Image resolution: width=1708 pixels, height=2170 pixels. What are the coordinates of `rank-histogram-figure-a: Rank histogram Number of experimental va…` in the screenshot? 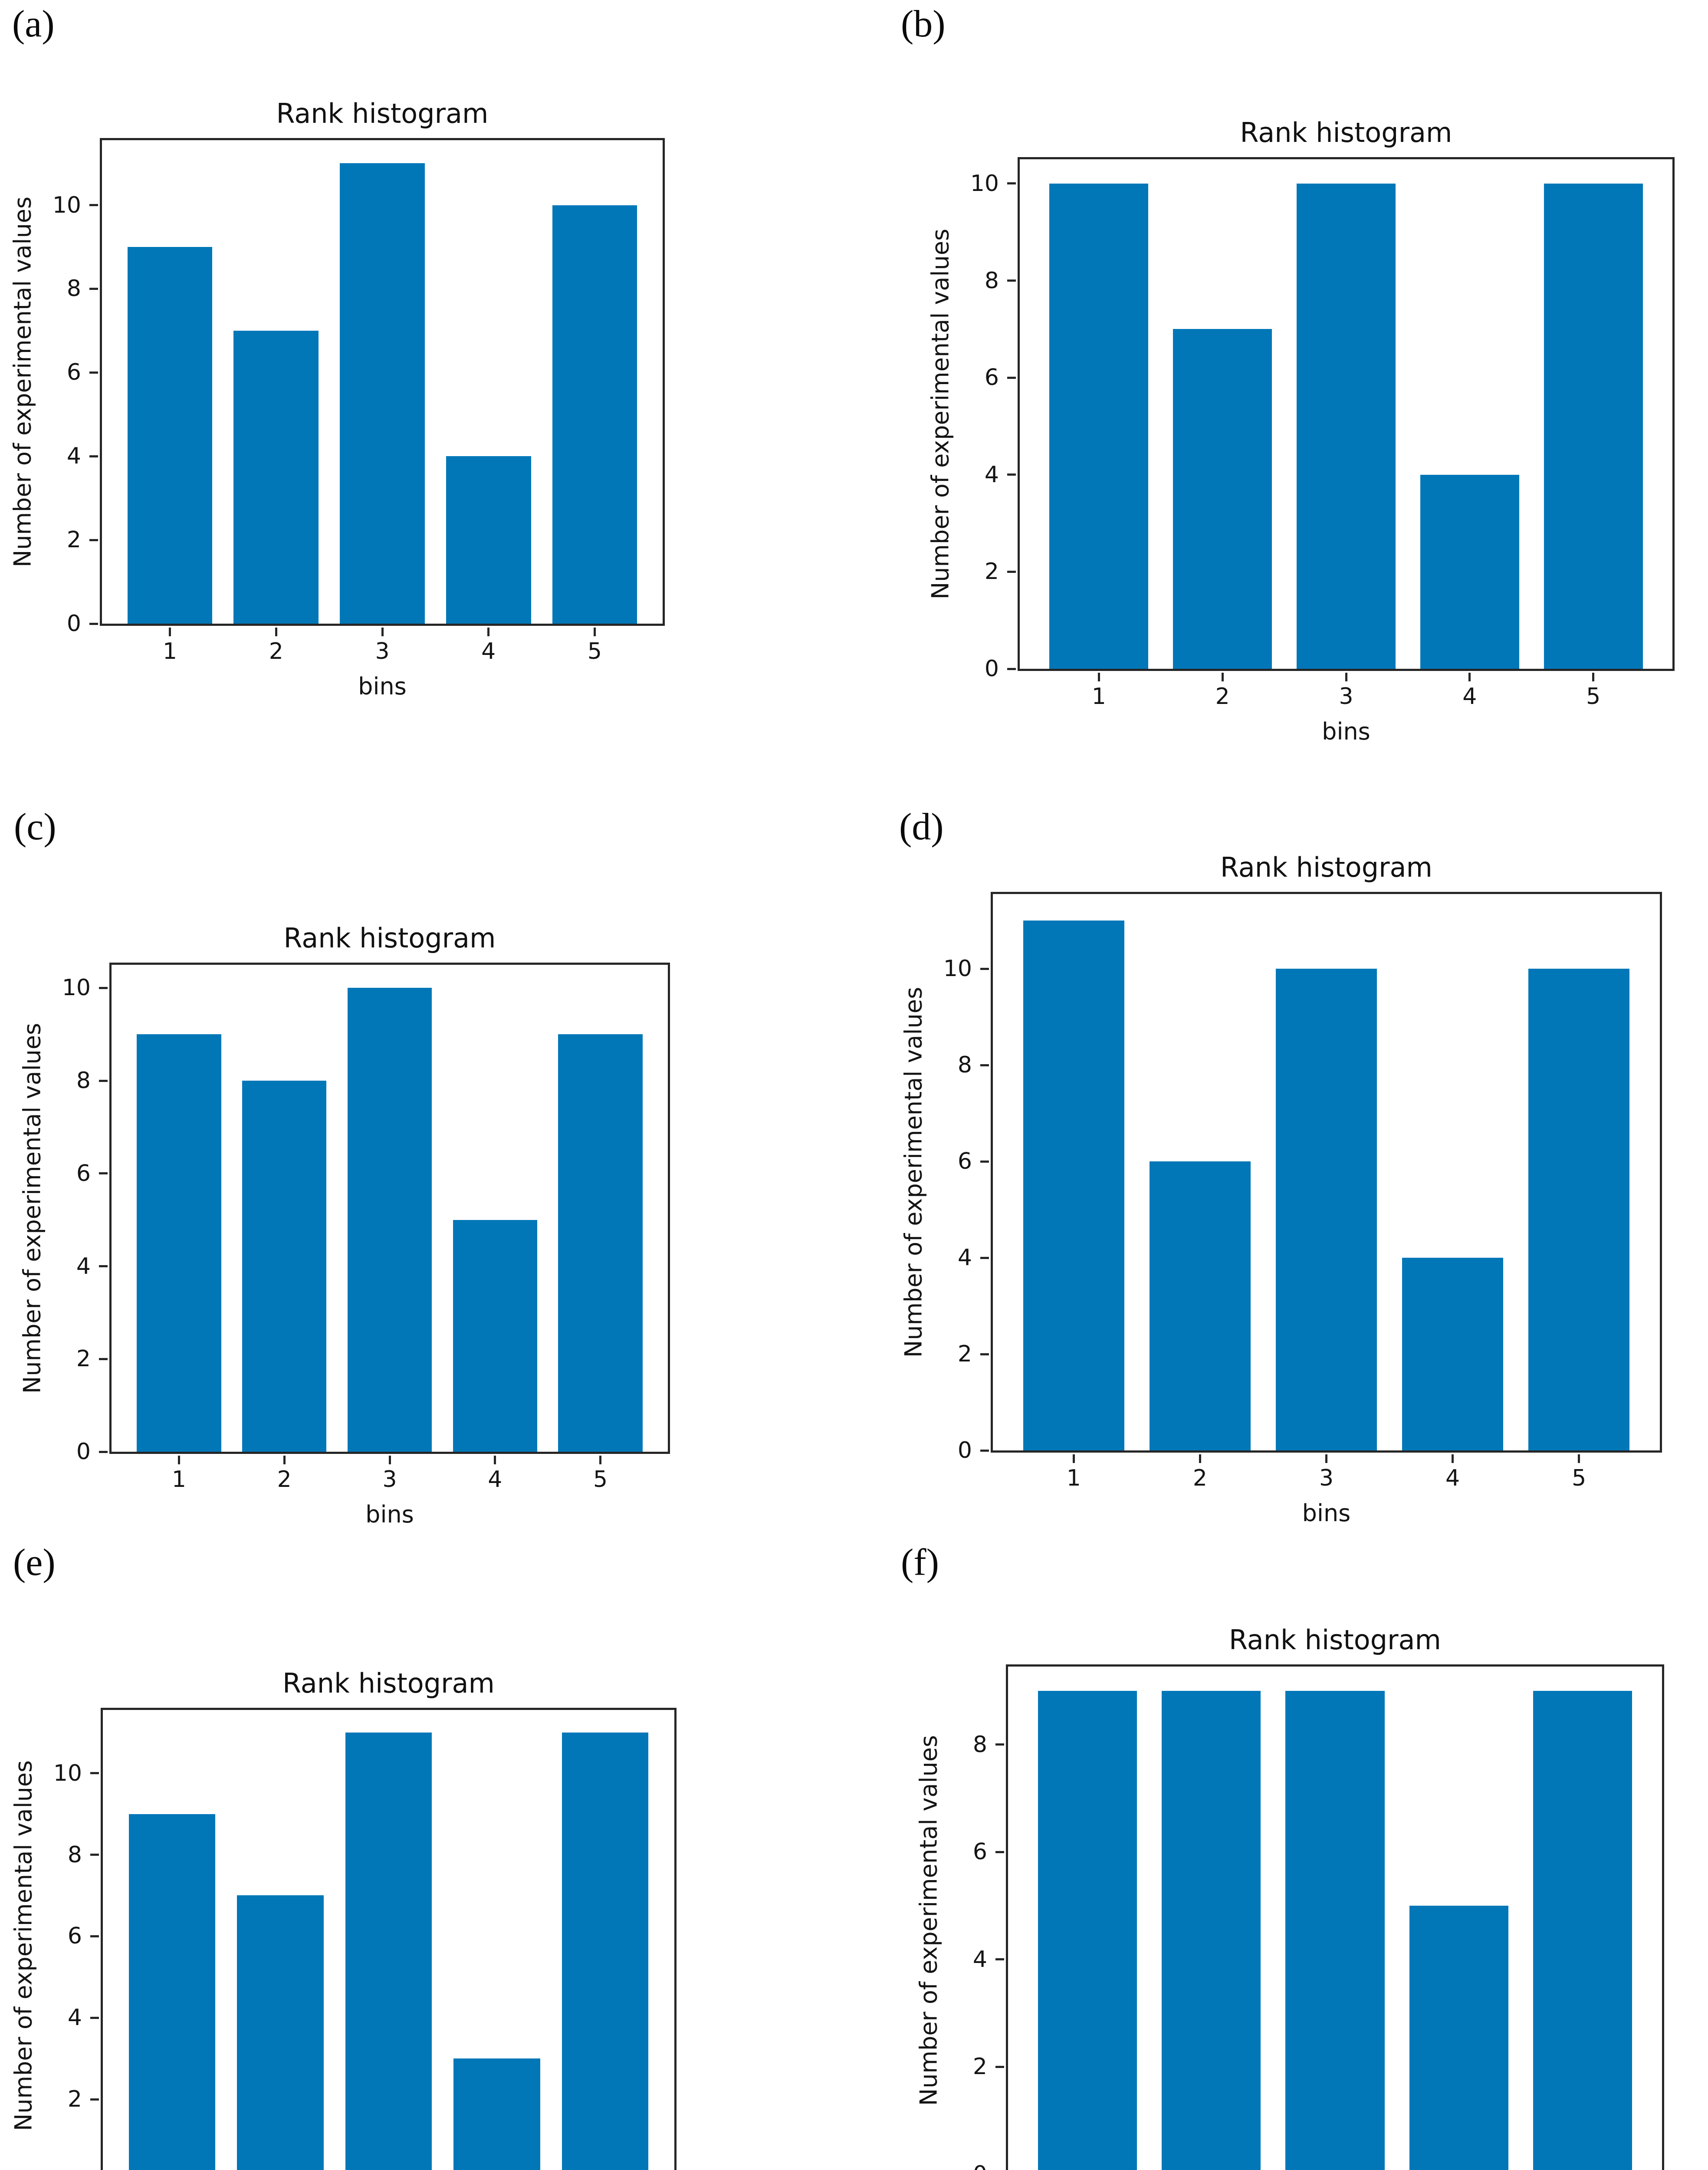 It's located at (337, 399).